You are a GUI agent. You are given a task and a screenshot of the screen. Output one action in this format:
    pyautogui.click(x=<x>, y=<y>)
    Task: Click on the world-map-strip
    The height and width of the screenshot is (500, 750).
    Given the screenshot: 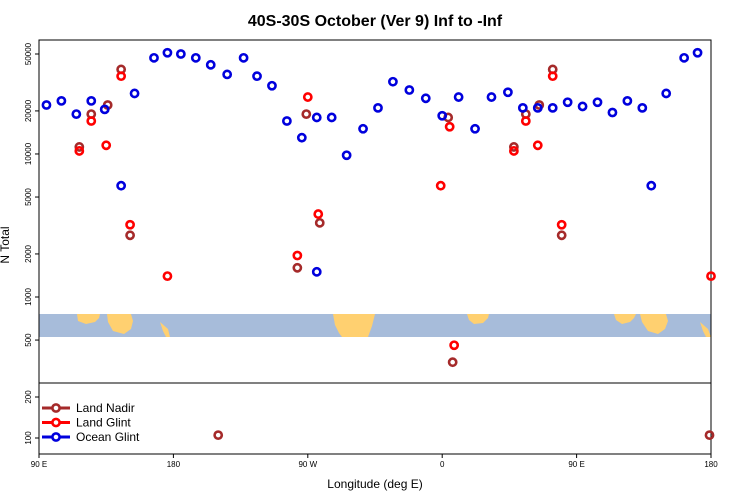 What is the action you would take?
    pyautogui.click(x=375, y=325)
    